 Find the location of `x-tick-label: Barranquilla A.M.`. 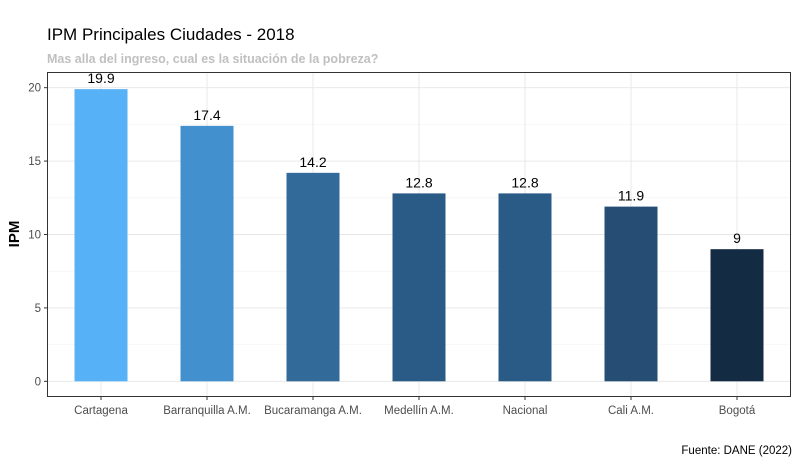

x-tick-label: Barranquilla A.M. is located at coordinates (207, 411).